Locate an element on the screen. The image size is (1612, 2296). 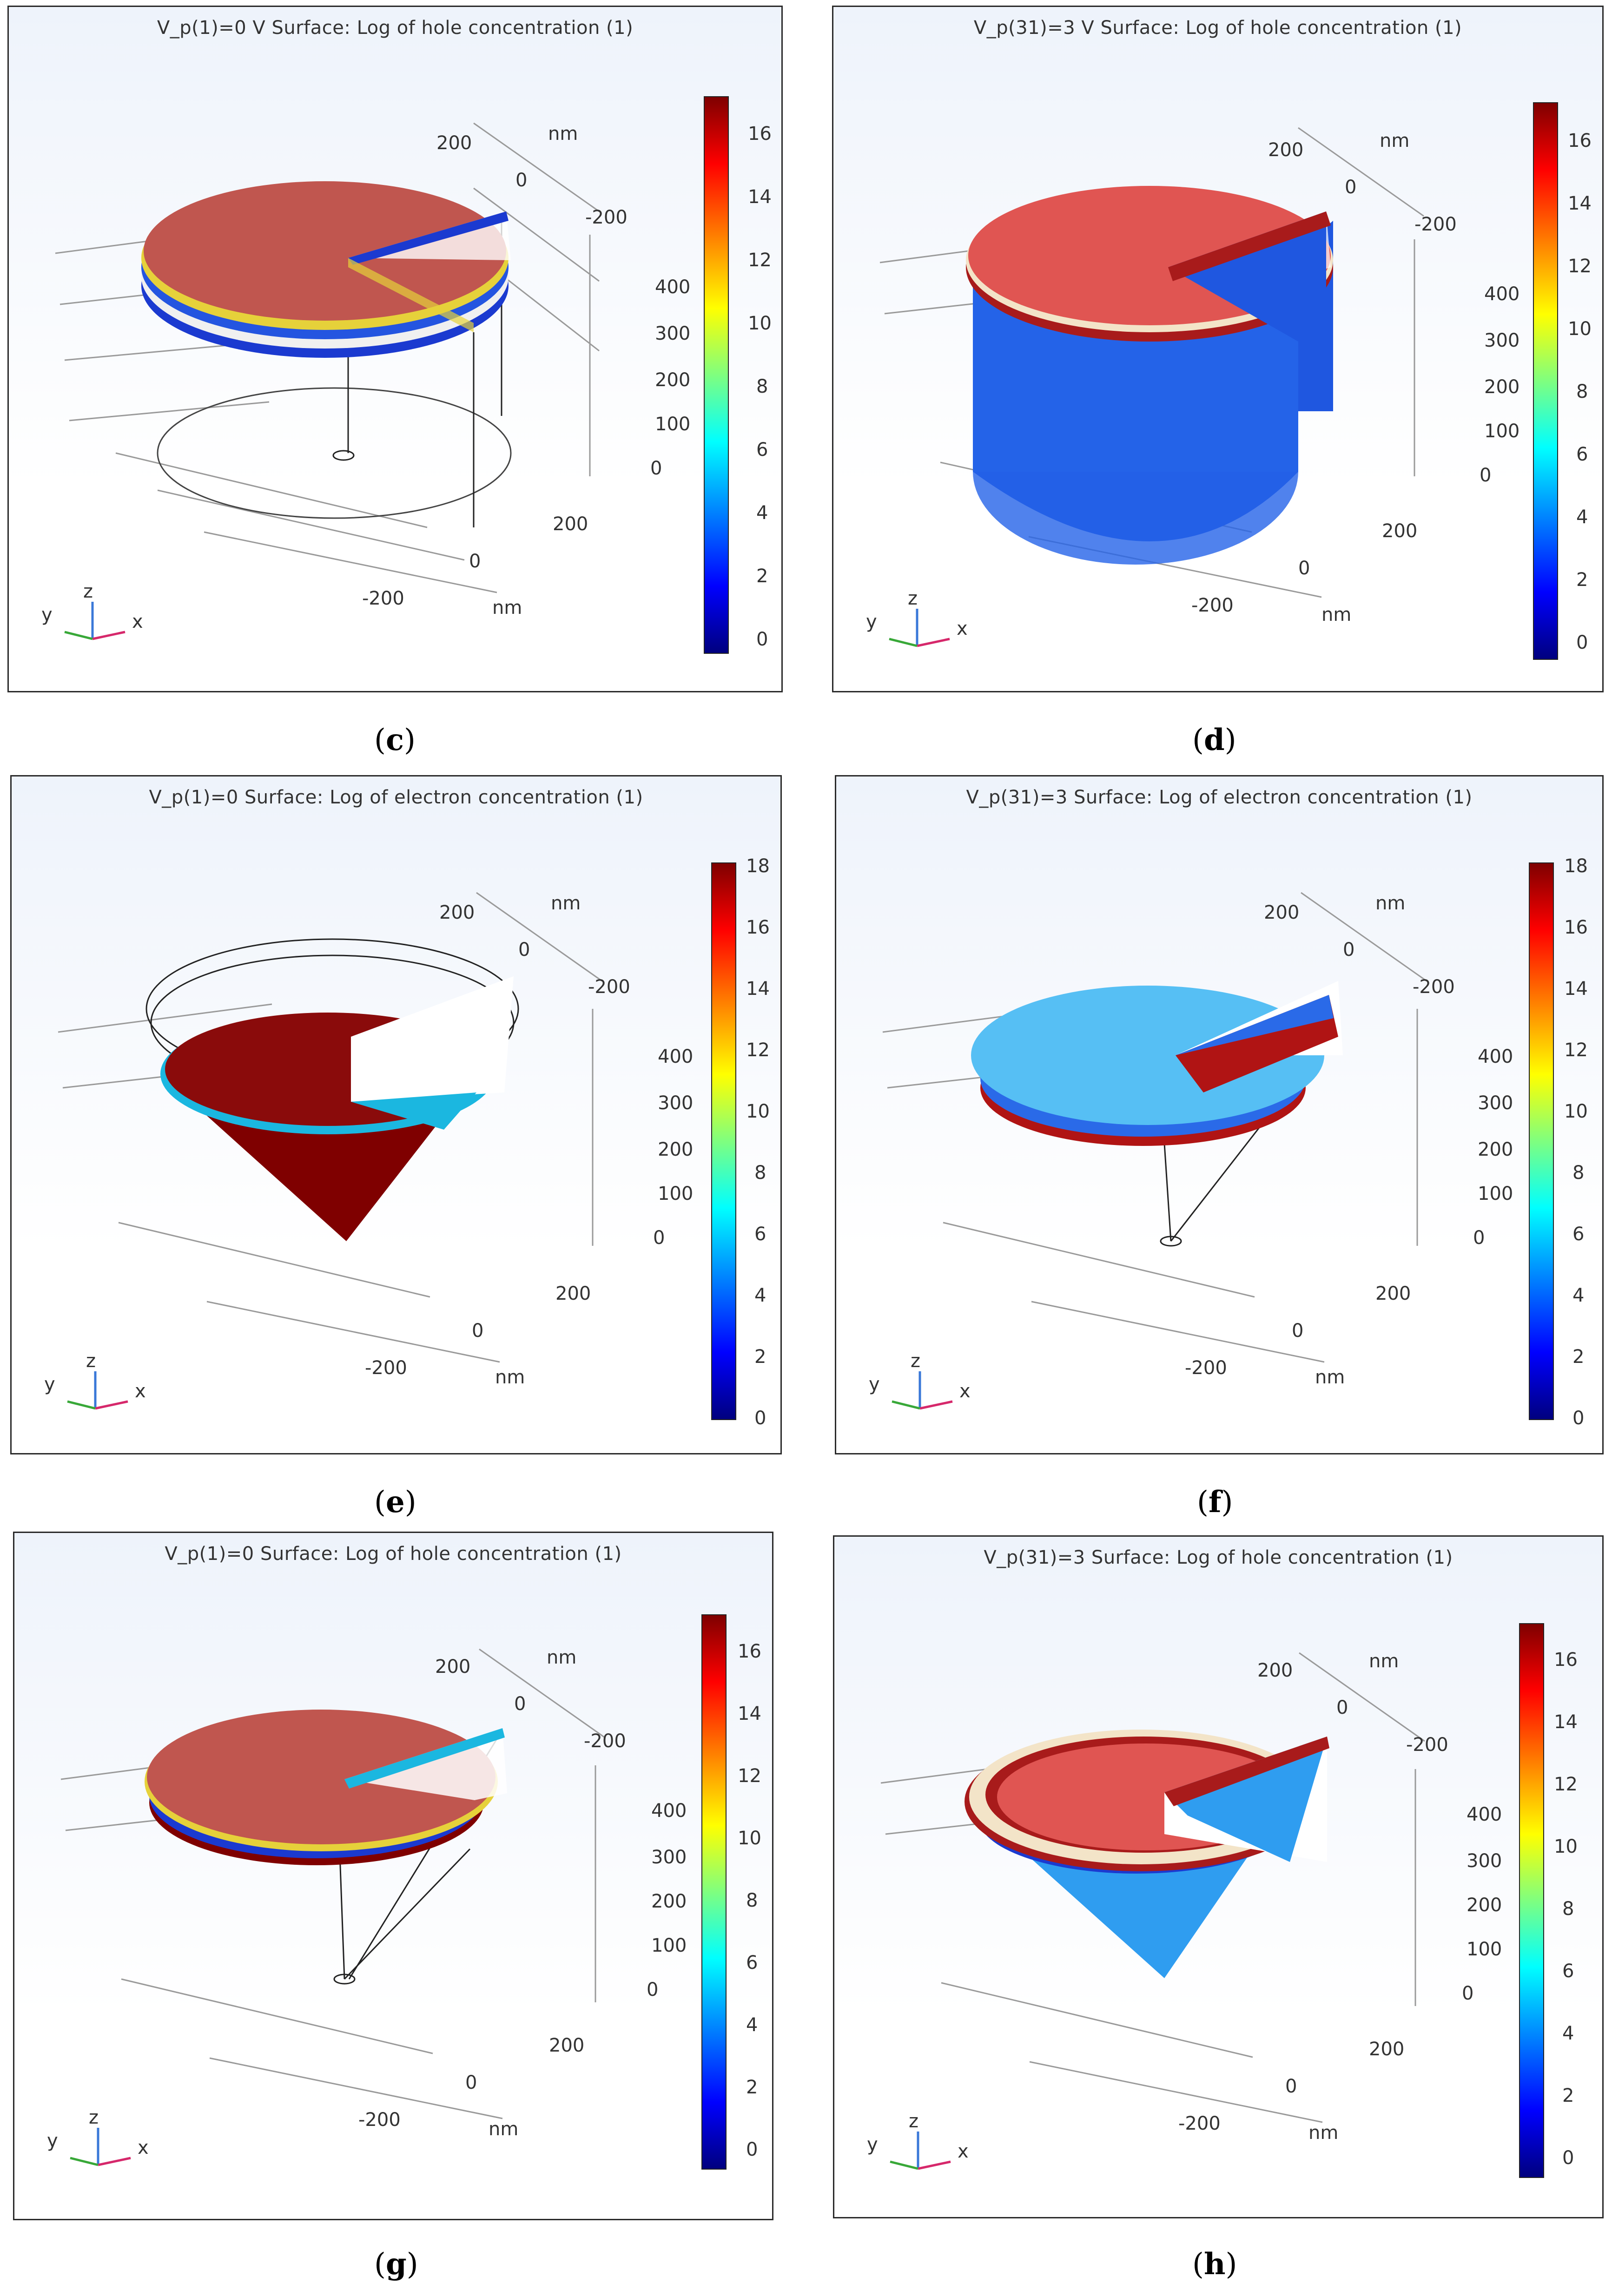
caption-h: (h) is located at coordinates (1214, 2264).